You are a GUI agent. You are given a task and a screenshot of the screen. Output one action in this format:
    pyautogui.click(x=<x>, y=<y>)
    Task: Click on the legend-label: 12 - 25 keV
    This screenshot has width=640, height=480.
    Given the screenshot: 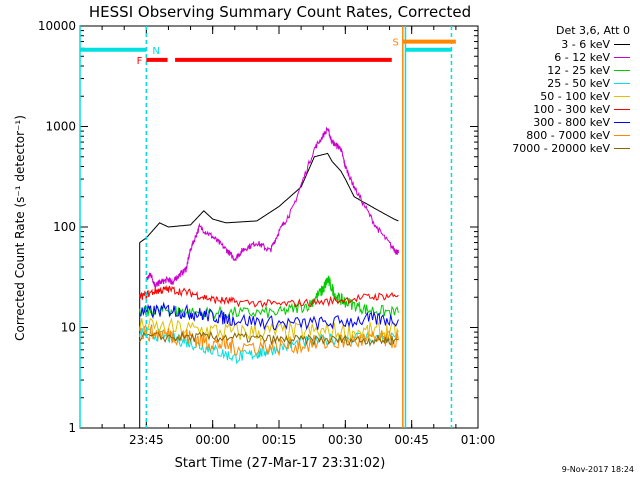 What is the action you would take?
    pyautogui.click(x=578, y=70)
    